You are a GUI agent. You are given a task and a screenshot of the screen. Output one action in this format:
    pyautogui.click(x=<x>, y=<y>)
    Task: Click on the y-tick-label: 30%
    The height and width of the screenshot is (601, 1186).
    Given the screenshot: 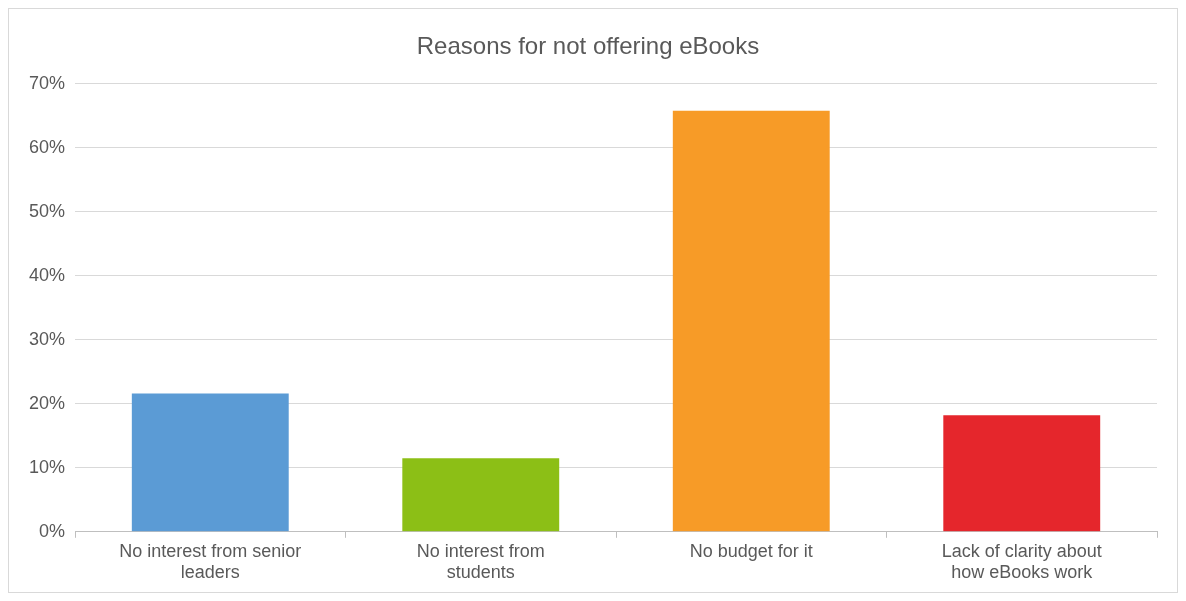 What is the action you would take?
    pyautogui.click(x=47, y=338)
    